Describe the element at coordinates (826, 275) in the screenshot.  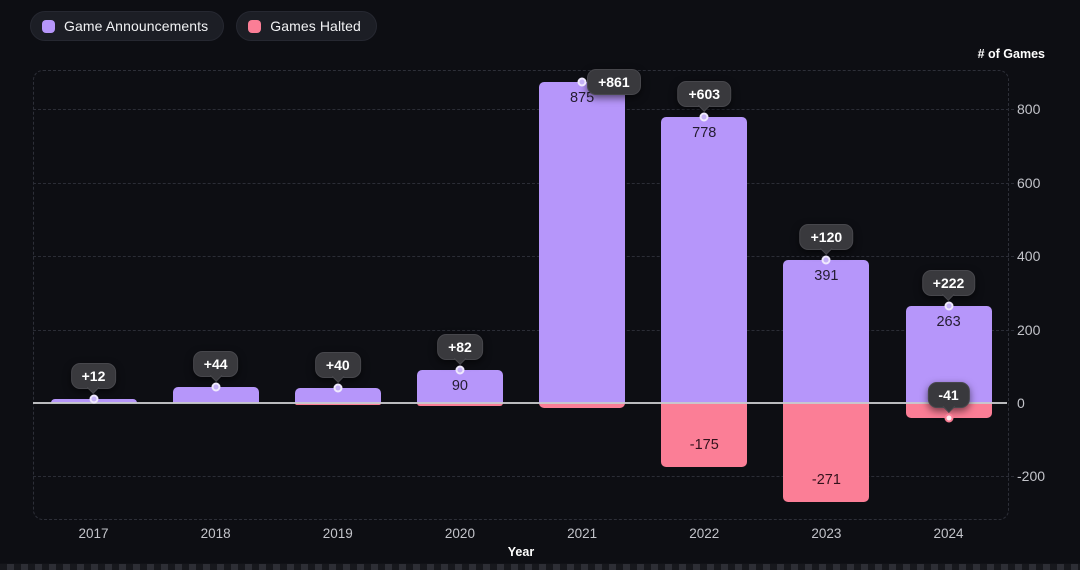
I see `announcements-value-label: 391` at that location.